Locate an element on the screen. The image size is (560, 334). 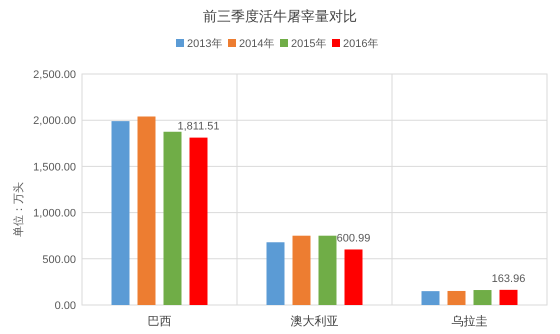
legend-label: 2015年 is located at coordinates (308, 44).